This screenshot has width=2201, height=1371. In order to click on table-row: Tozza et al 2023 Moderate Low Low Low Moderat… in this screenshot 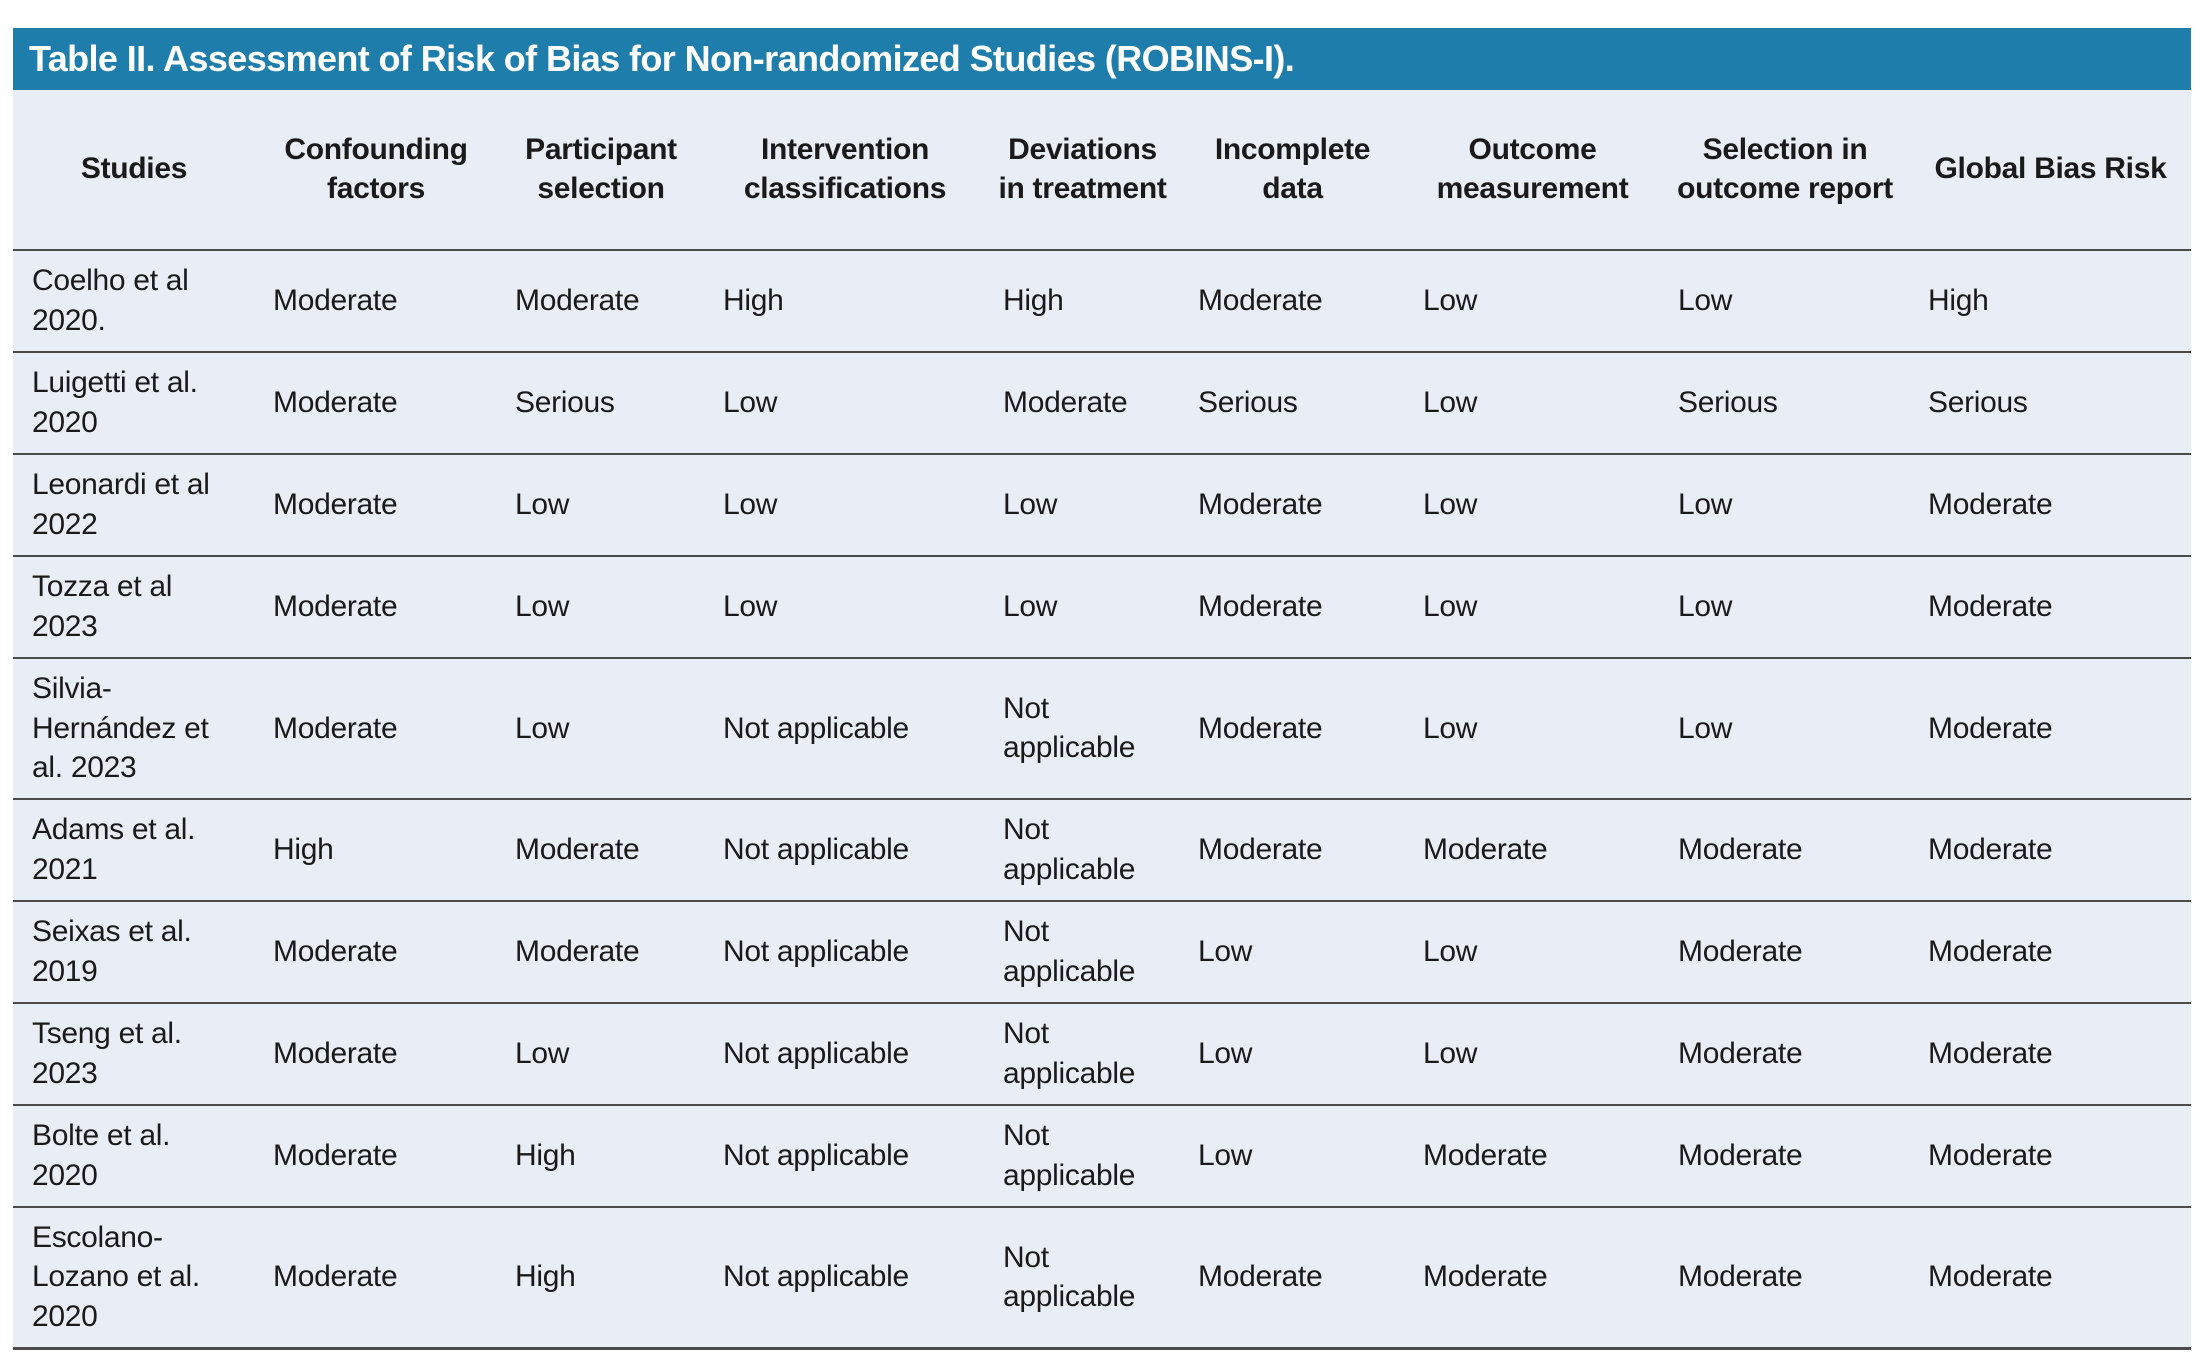, I will do `click(1102, 607)`.